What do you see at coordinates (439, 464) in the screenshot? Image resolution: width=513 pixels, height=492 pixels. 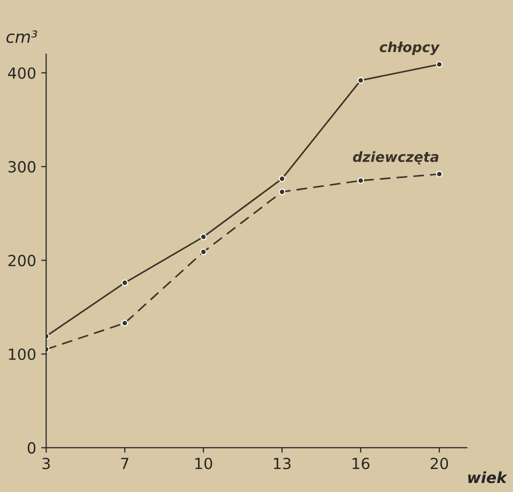 I see `x-tick-label: 20` at bounding box center [439, 464].